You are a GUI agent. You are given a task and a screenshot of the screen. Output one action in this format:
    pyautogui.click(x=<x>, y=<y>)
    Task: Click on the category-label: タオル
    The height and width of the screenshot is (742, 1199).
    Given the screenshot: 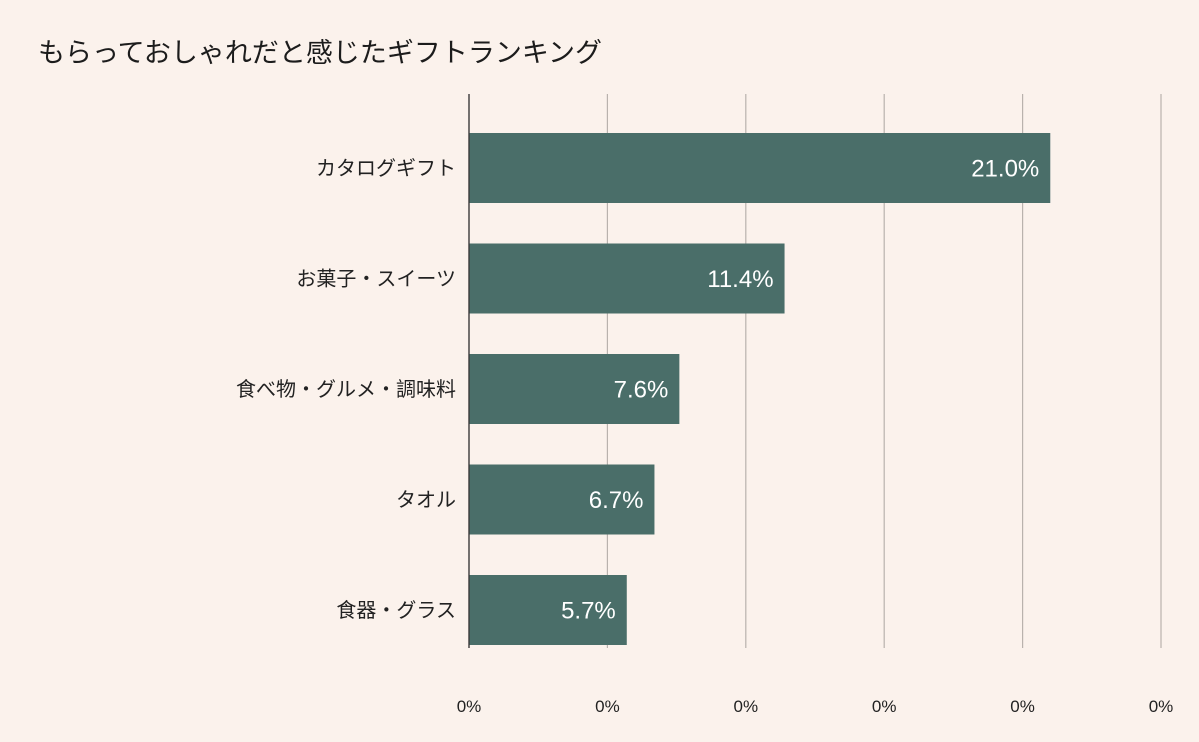 What is the action you would take?
    pyautogui.click(x=426, y=500)
    